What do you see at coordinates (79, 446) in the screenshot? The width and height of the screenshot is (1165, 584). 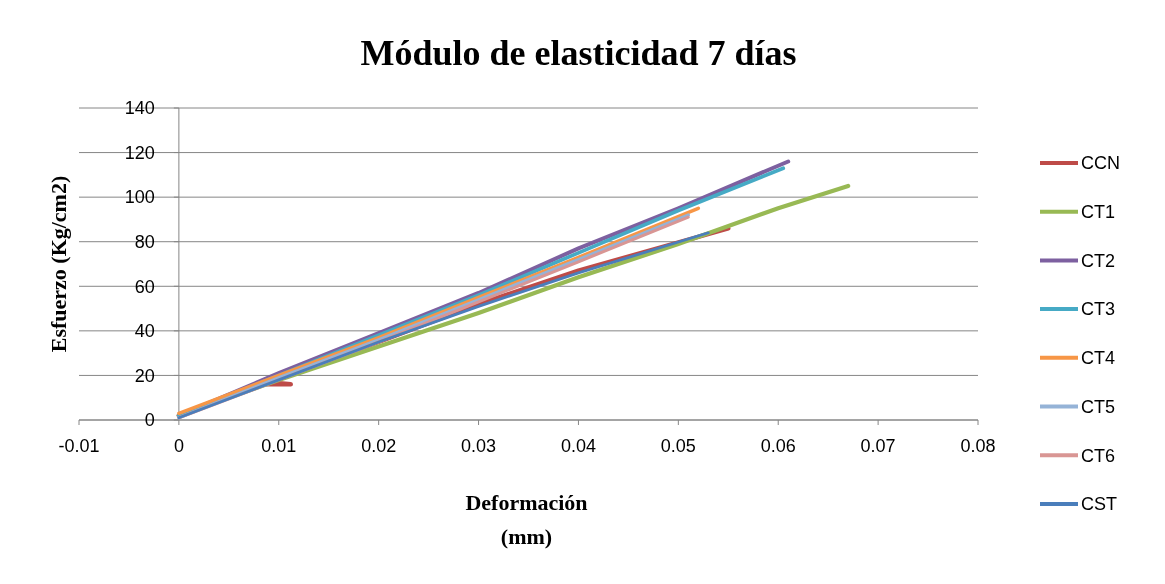 I see `x-tick-label: -0.01` at bounding box center [79, 446].